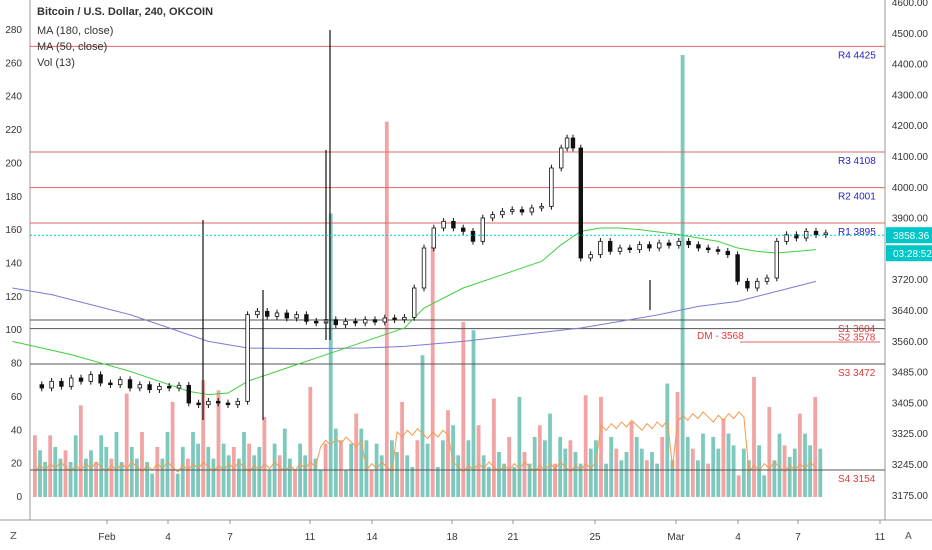 The width and height of the screenshot is (932, 550). Describe the element at coordinates (908, 536) in the screenshot. I see `auto-scale-icon: A` at that location.